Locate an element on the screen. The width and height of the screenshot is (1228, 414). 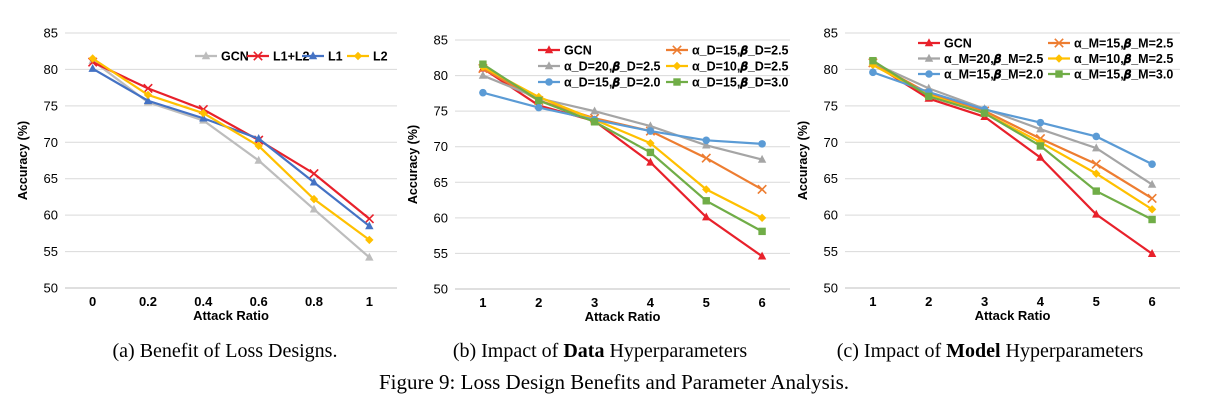
chart-a-legend-entry: L1+L2 is located at coordinates (278, 57).